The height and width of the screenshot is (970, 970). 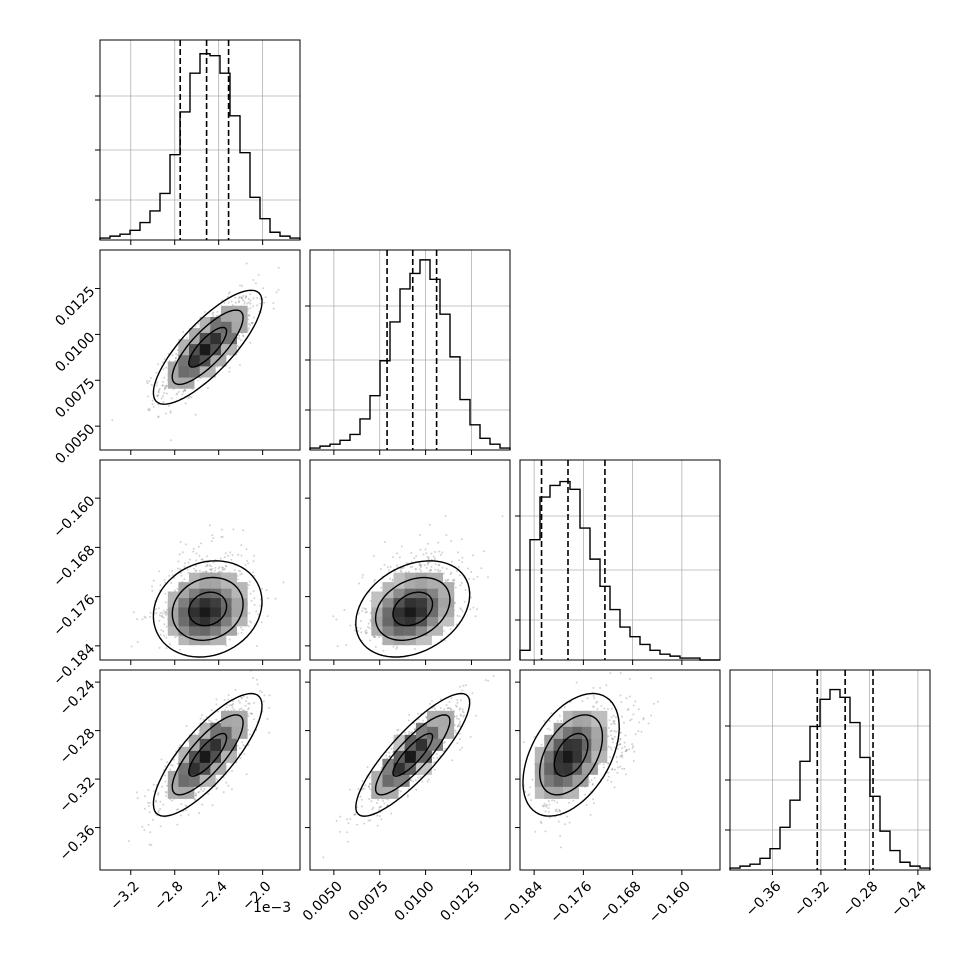 What do you see at coordinates (75, 444) in the screenshot?
I see `y-tick-label: 0.0050` at bounding box center [75, 444].